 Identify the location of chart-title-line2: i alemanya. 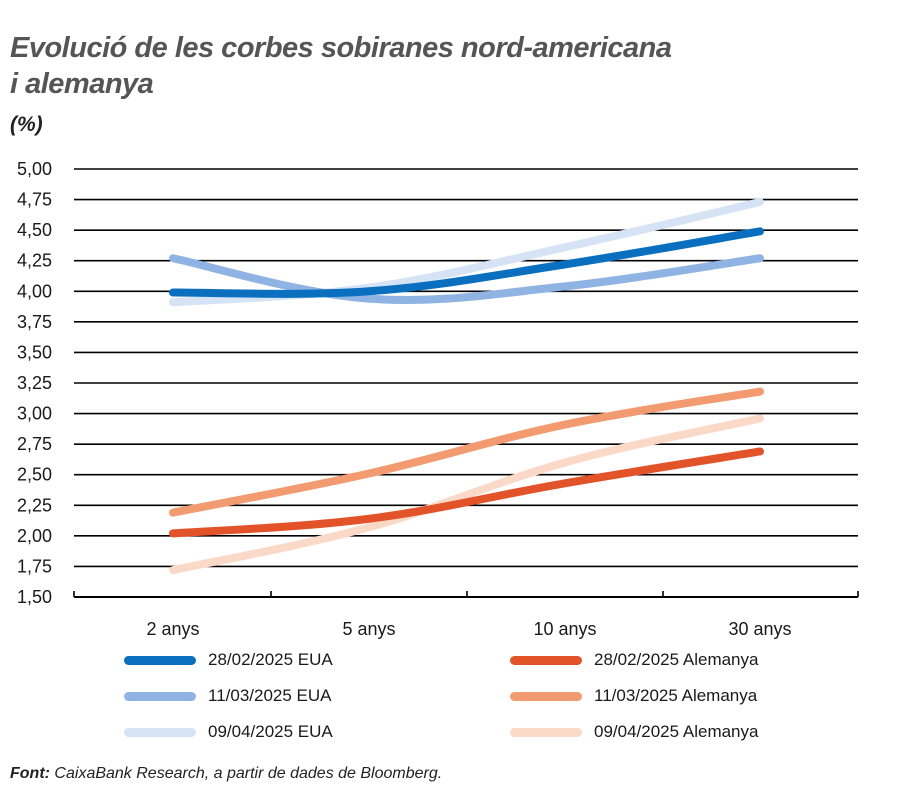
(82, 84).